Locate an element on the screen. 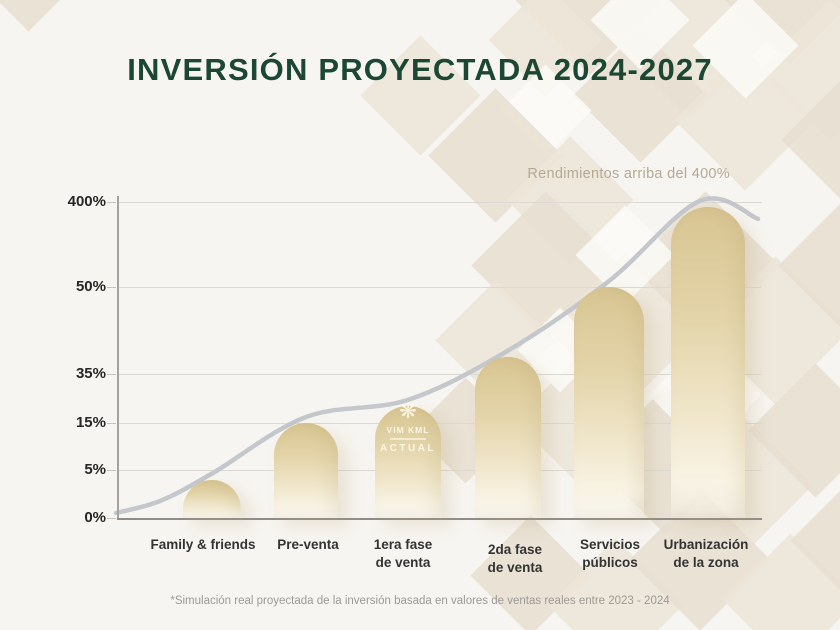 Image resolution: width=840 pixels, height=630 pixels. y-tick-label: 35% is located at coordinates (90, 373).